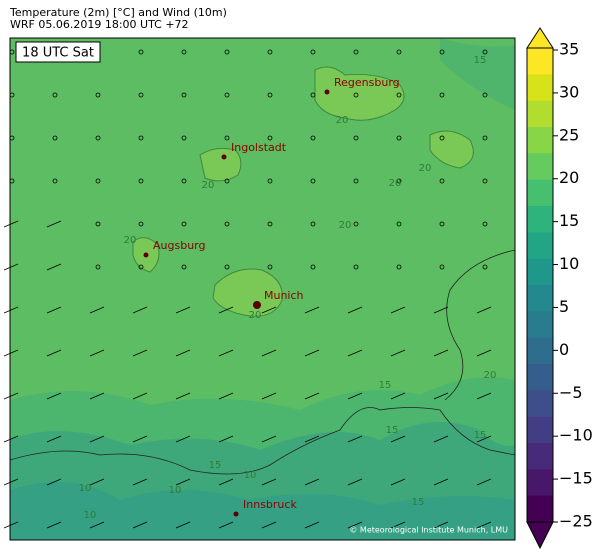 This screenshot has height=558, width=603. Describe the element at coordinates (576, 435) in the screenshot. I see `colorbar-tick-label: −10` at that location.